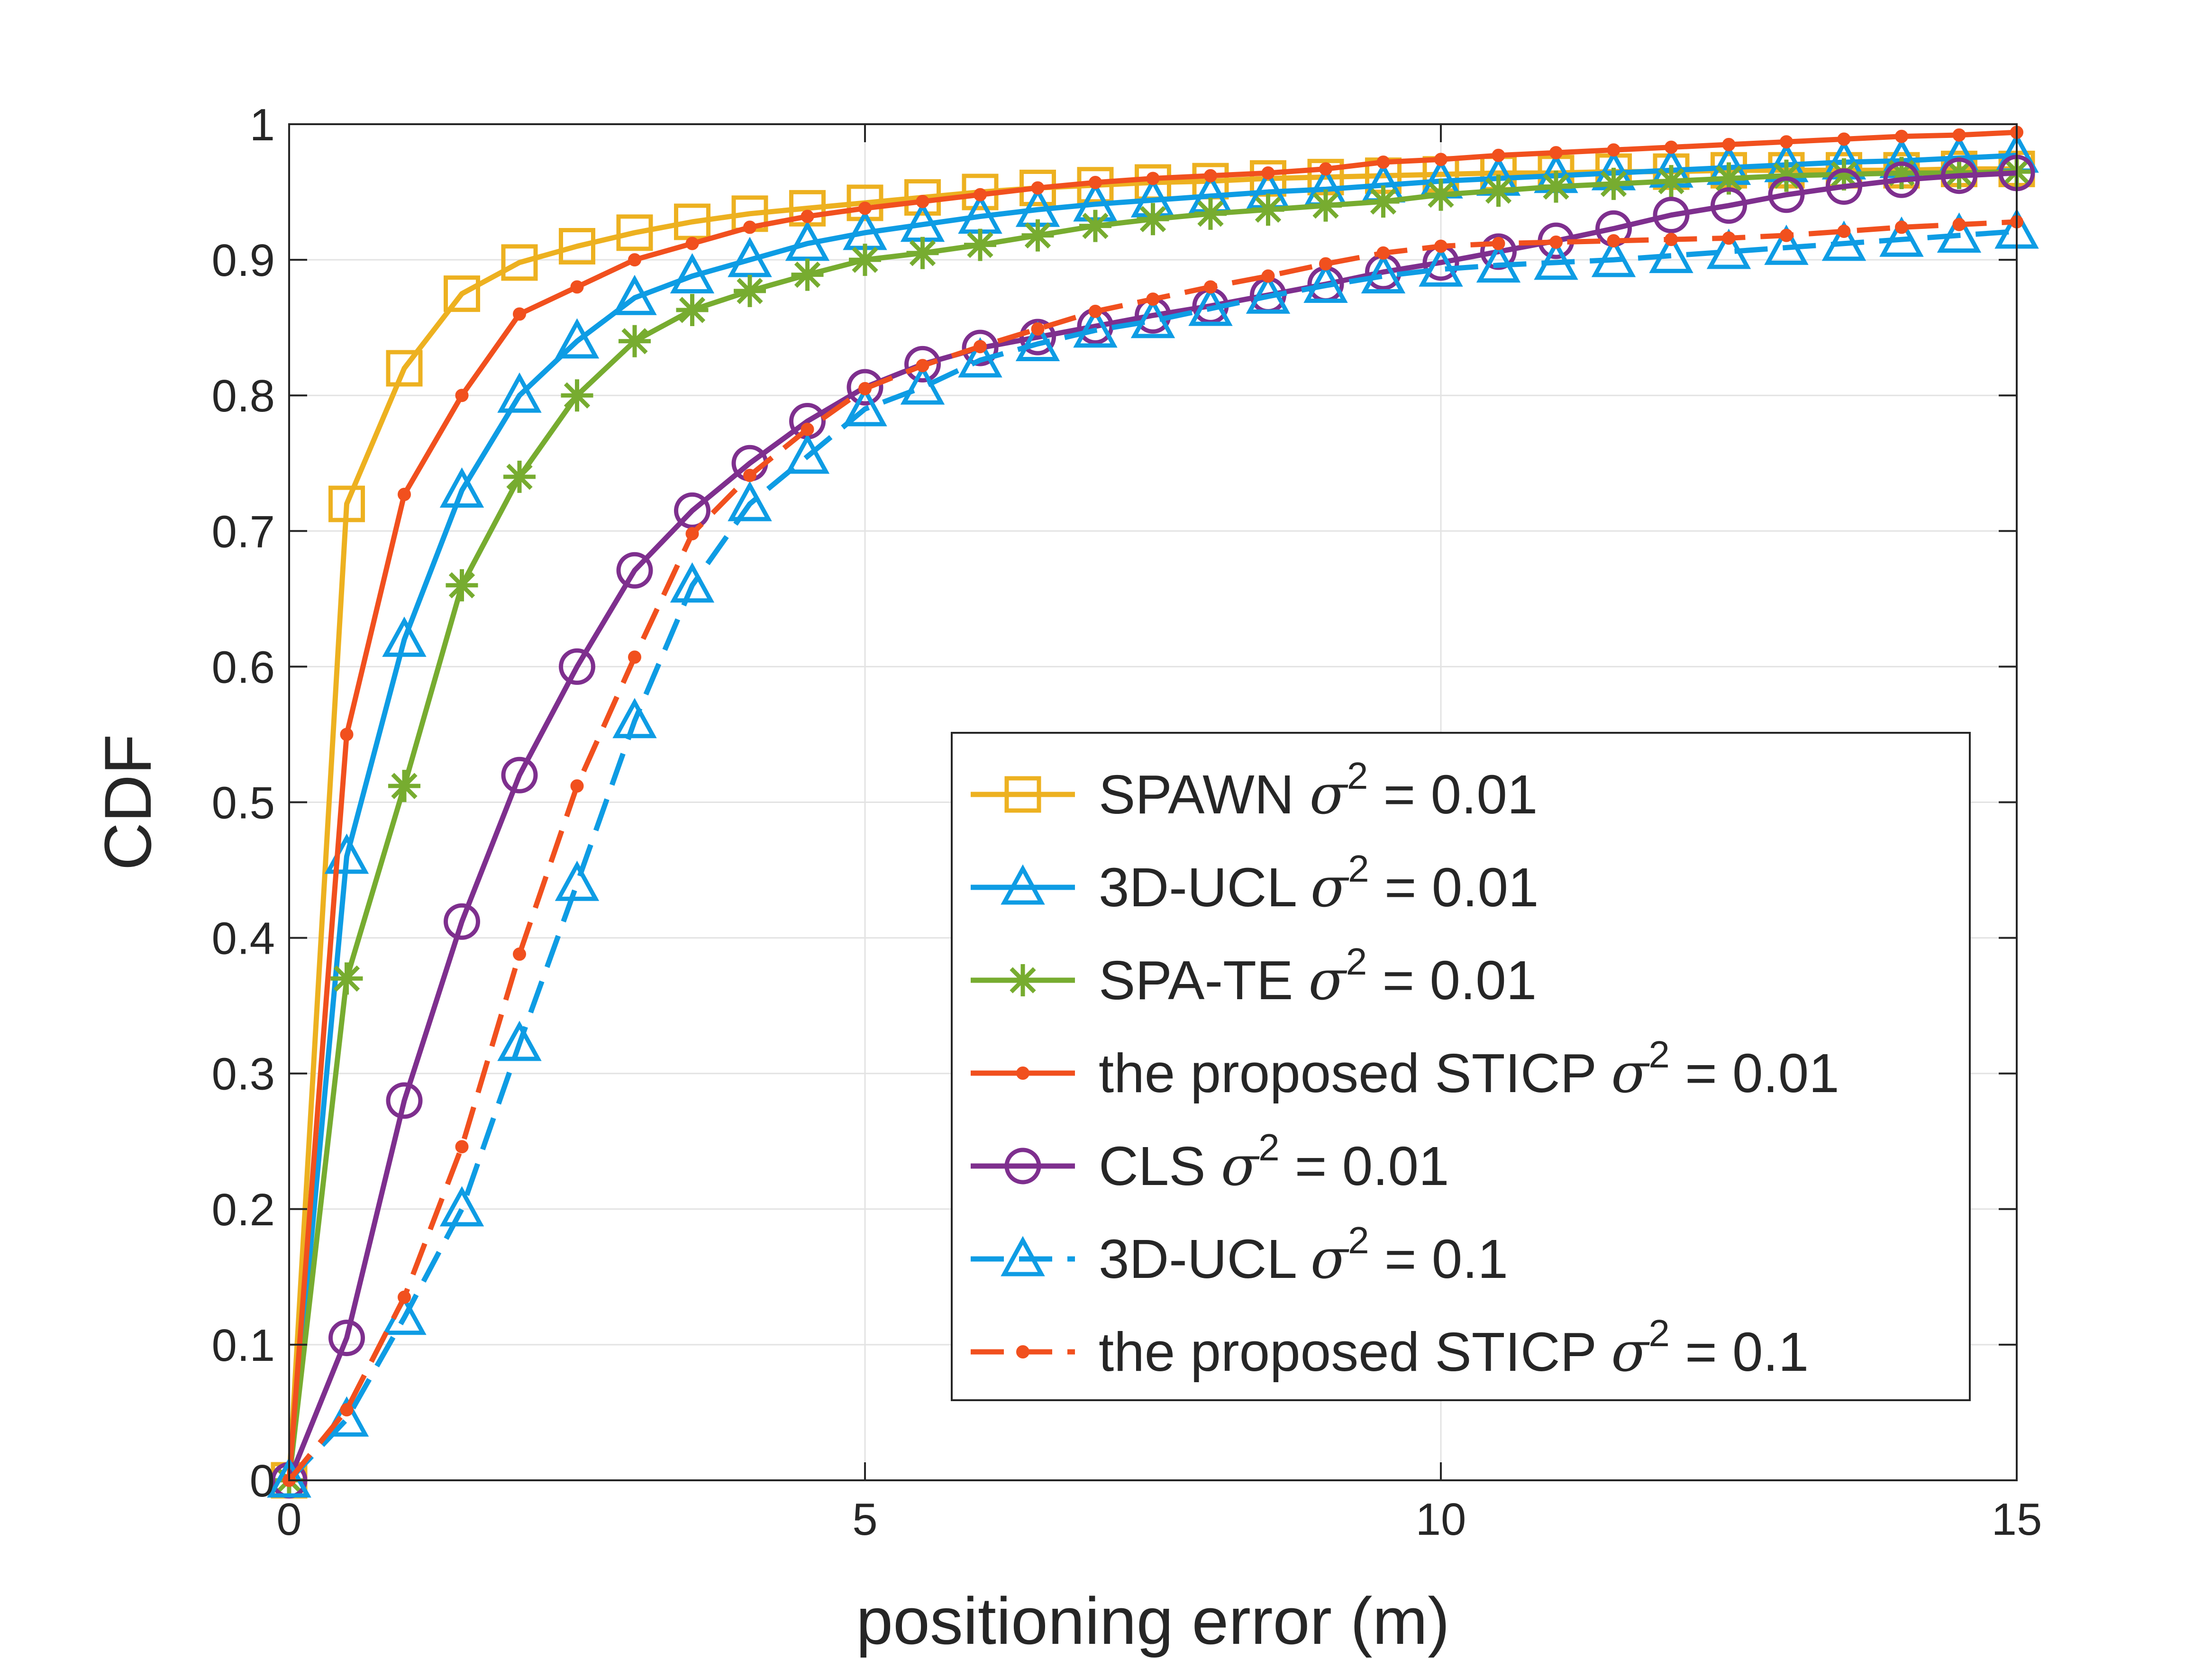  Describe the element at coordinates (243, 667) in the screenshot. I see `y-tick-label: 0.6` at that location.